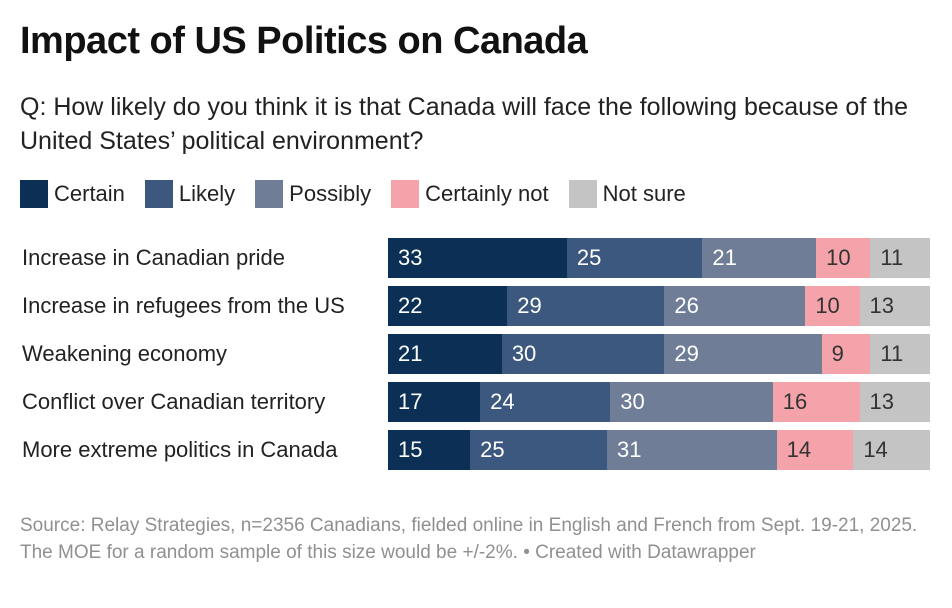 The width and height of the screenshot is (952, 608). Describe the element at coordinates (759, 258) in the screenshot. I see `bar-segment-possibly: 21` at that location.